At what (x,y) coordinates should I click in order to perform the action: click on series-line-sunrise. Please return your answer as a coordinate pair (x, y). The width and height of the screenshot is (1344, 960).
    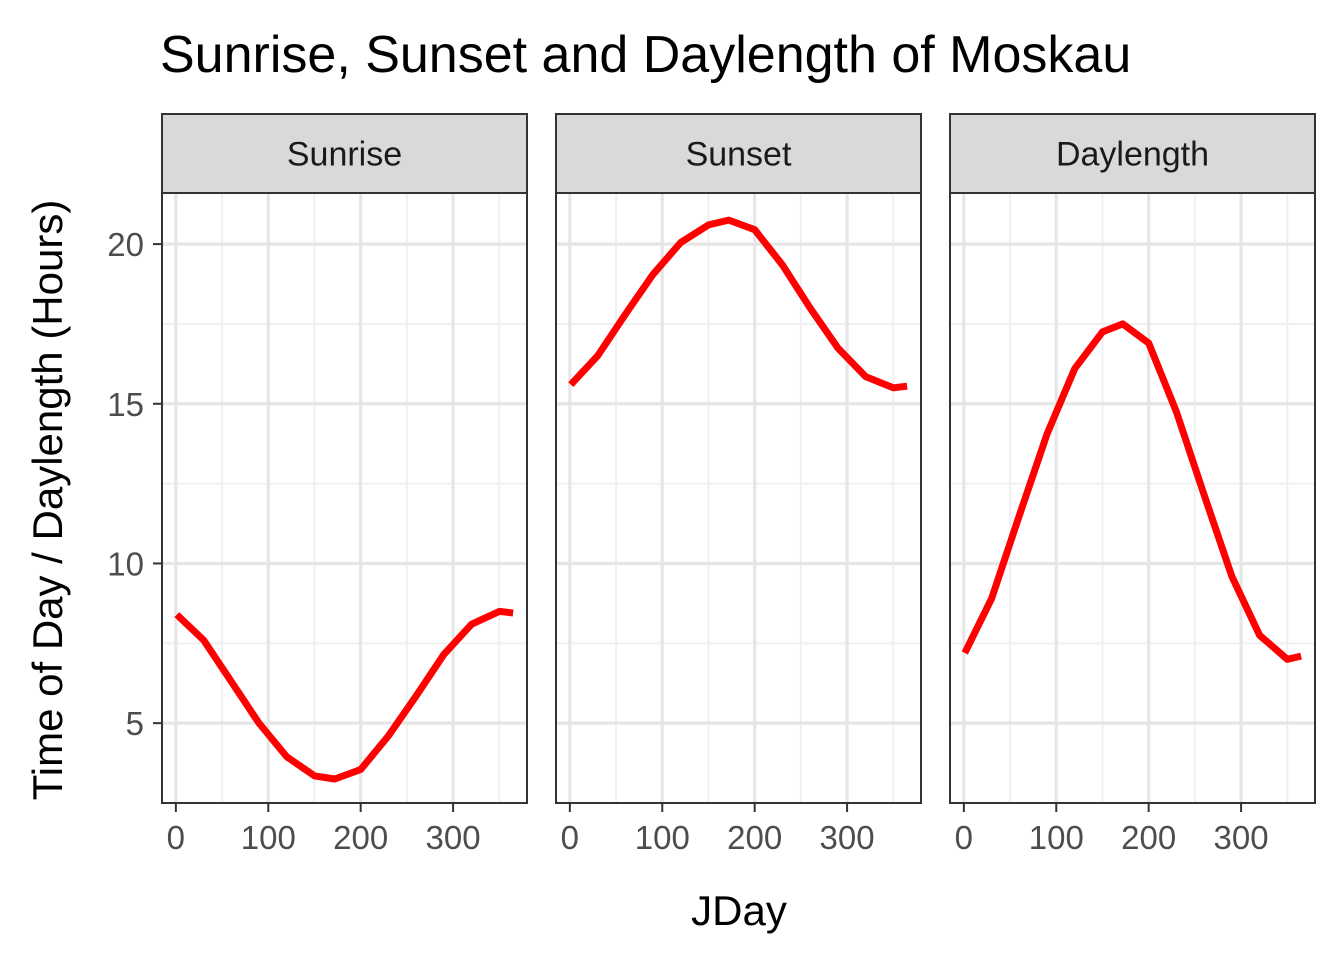
    Looking at the image, I should click on (344, 695).